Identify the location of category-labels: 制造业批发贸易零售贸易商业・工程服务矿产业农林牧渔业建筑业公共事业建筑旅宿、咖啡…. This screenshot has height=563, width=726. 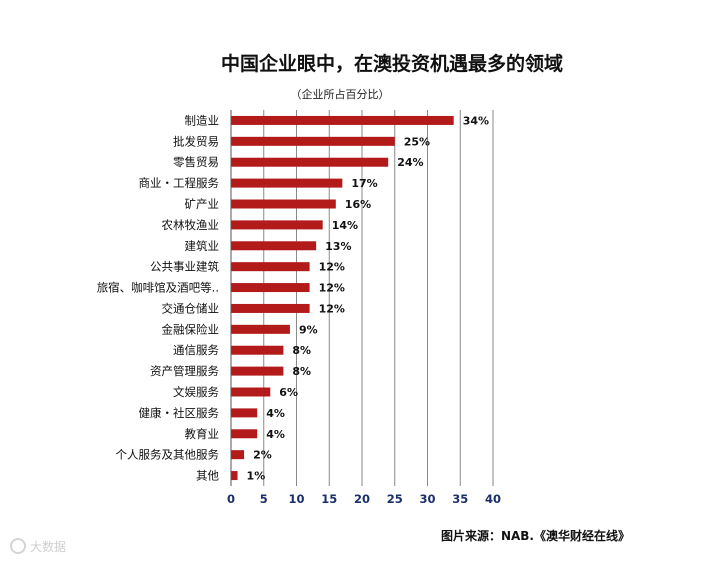
(158, 297).